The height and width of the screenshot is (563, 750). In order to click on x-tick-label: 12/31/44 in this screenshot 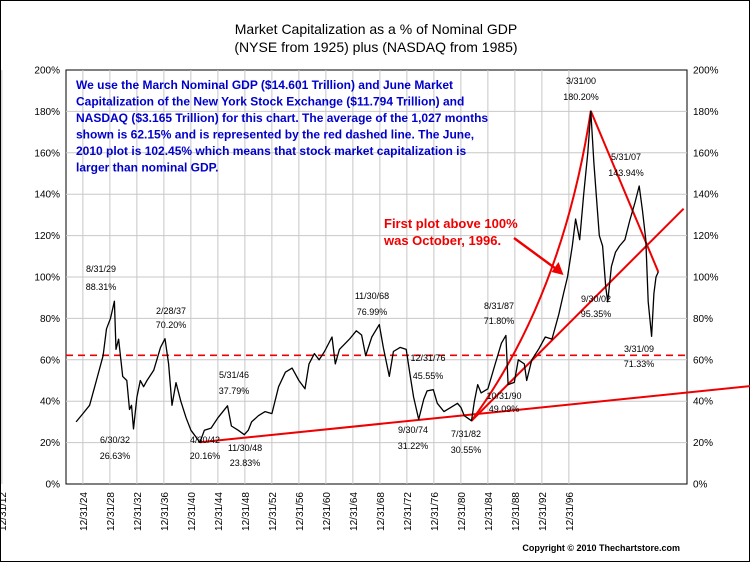, I will do `click(219, 511)`.